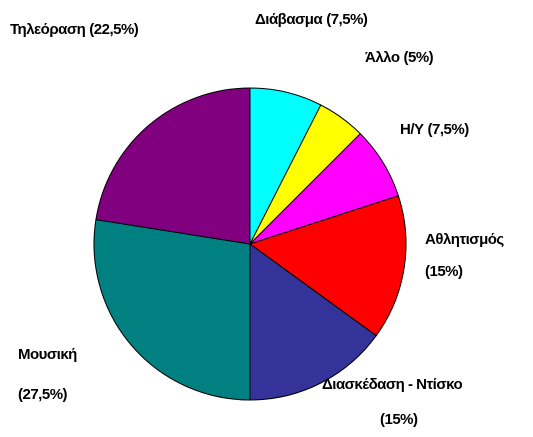 This screenshot has width=533, height=437. What do you see at coordinates (419, 57) in the screenshot?
I see `slice-value-label: (5%)` at bounding box center [419, 57].